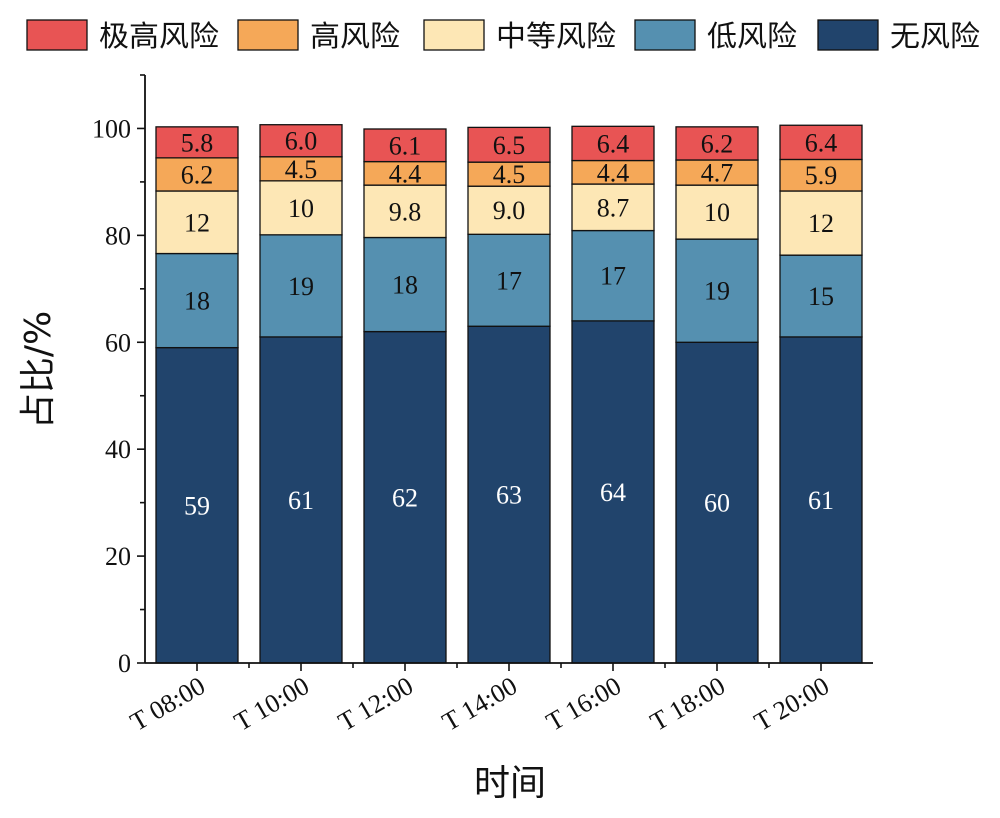 The height and width of the screenshot is (818, 1000). I want to click on x-tick-label: T 14:00, so click(479, 704).